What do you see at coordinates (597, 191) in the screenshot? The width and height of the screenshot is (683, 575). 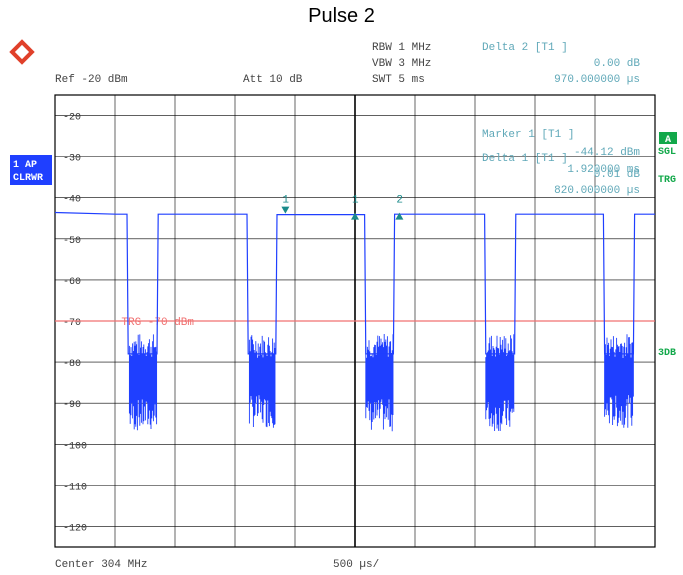 I see `delta1-time: 820.000000 µs` at bounding box center [597, 191].